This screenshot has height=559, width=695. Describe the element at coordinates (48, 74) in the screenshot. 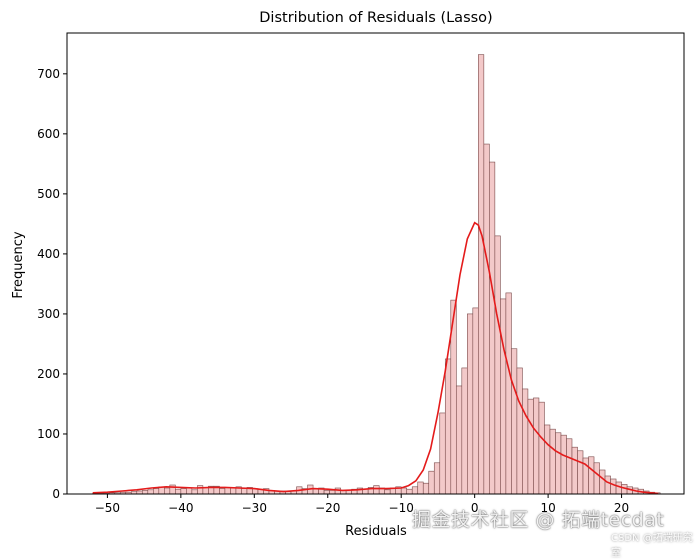

I see `y-tick-label: 700` at that location.